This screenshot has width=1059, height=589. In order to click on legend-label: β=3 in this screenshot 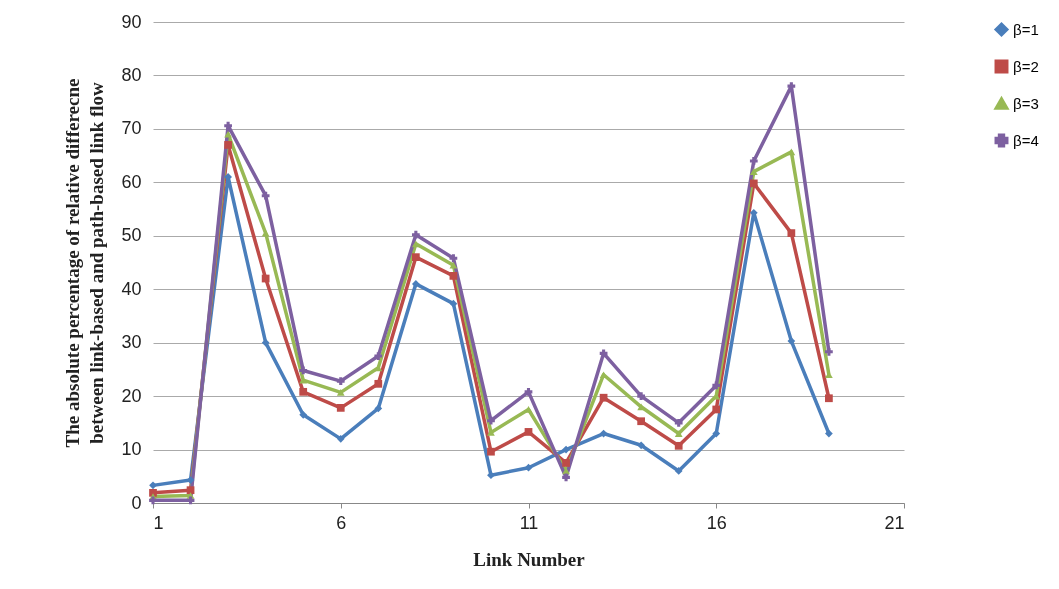, I will do `click(1026, 103)`.